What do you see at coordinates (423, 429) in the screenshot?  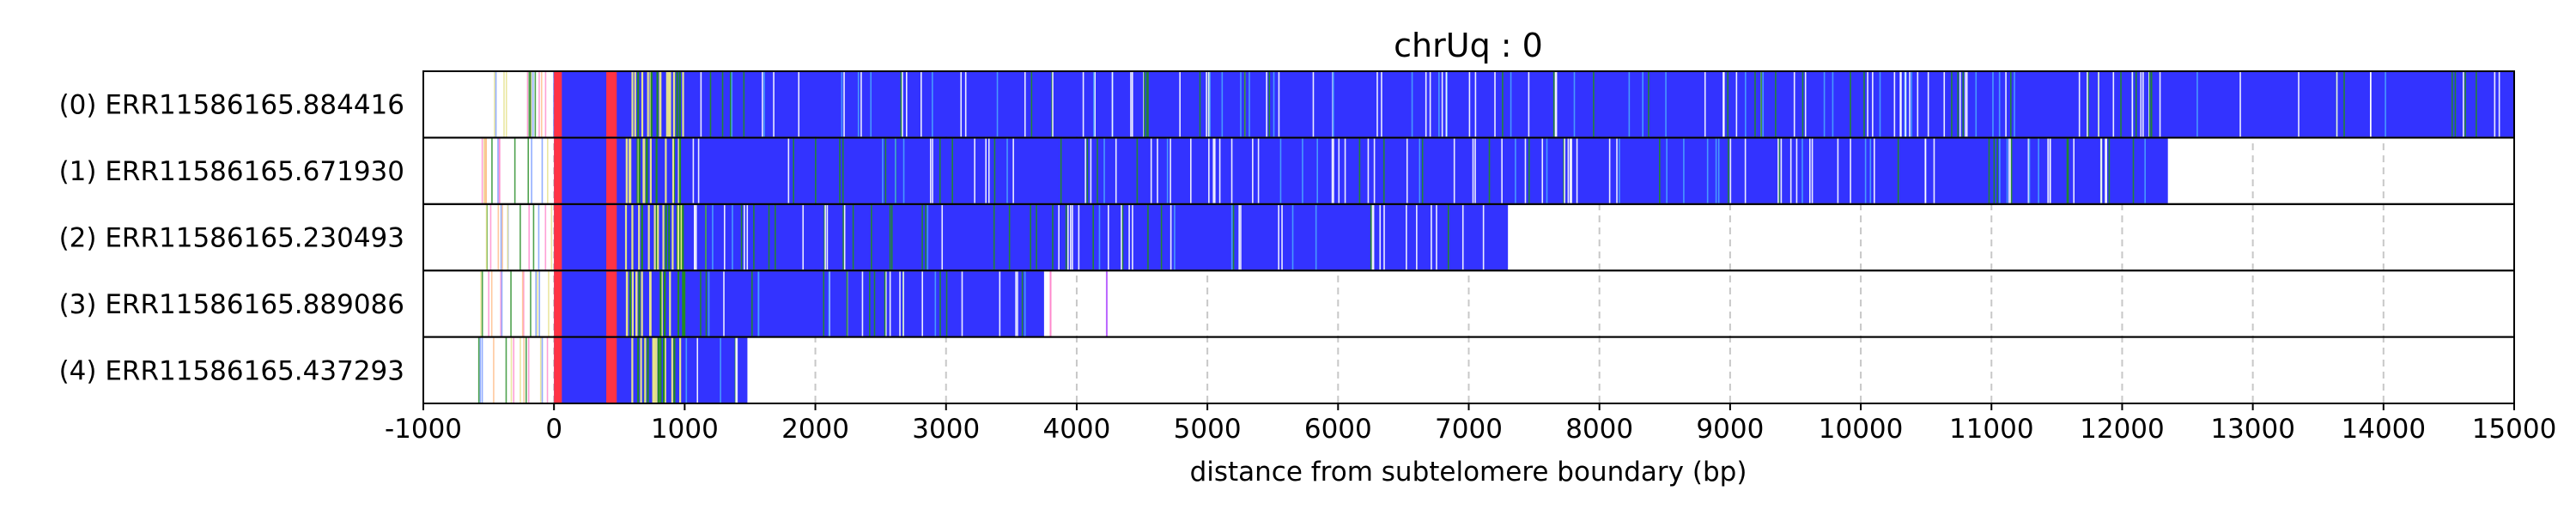 I see `x-tick-label: -1000` at bounding box center [423, 429].